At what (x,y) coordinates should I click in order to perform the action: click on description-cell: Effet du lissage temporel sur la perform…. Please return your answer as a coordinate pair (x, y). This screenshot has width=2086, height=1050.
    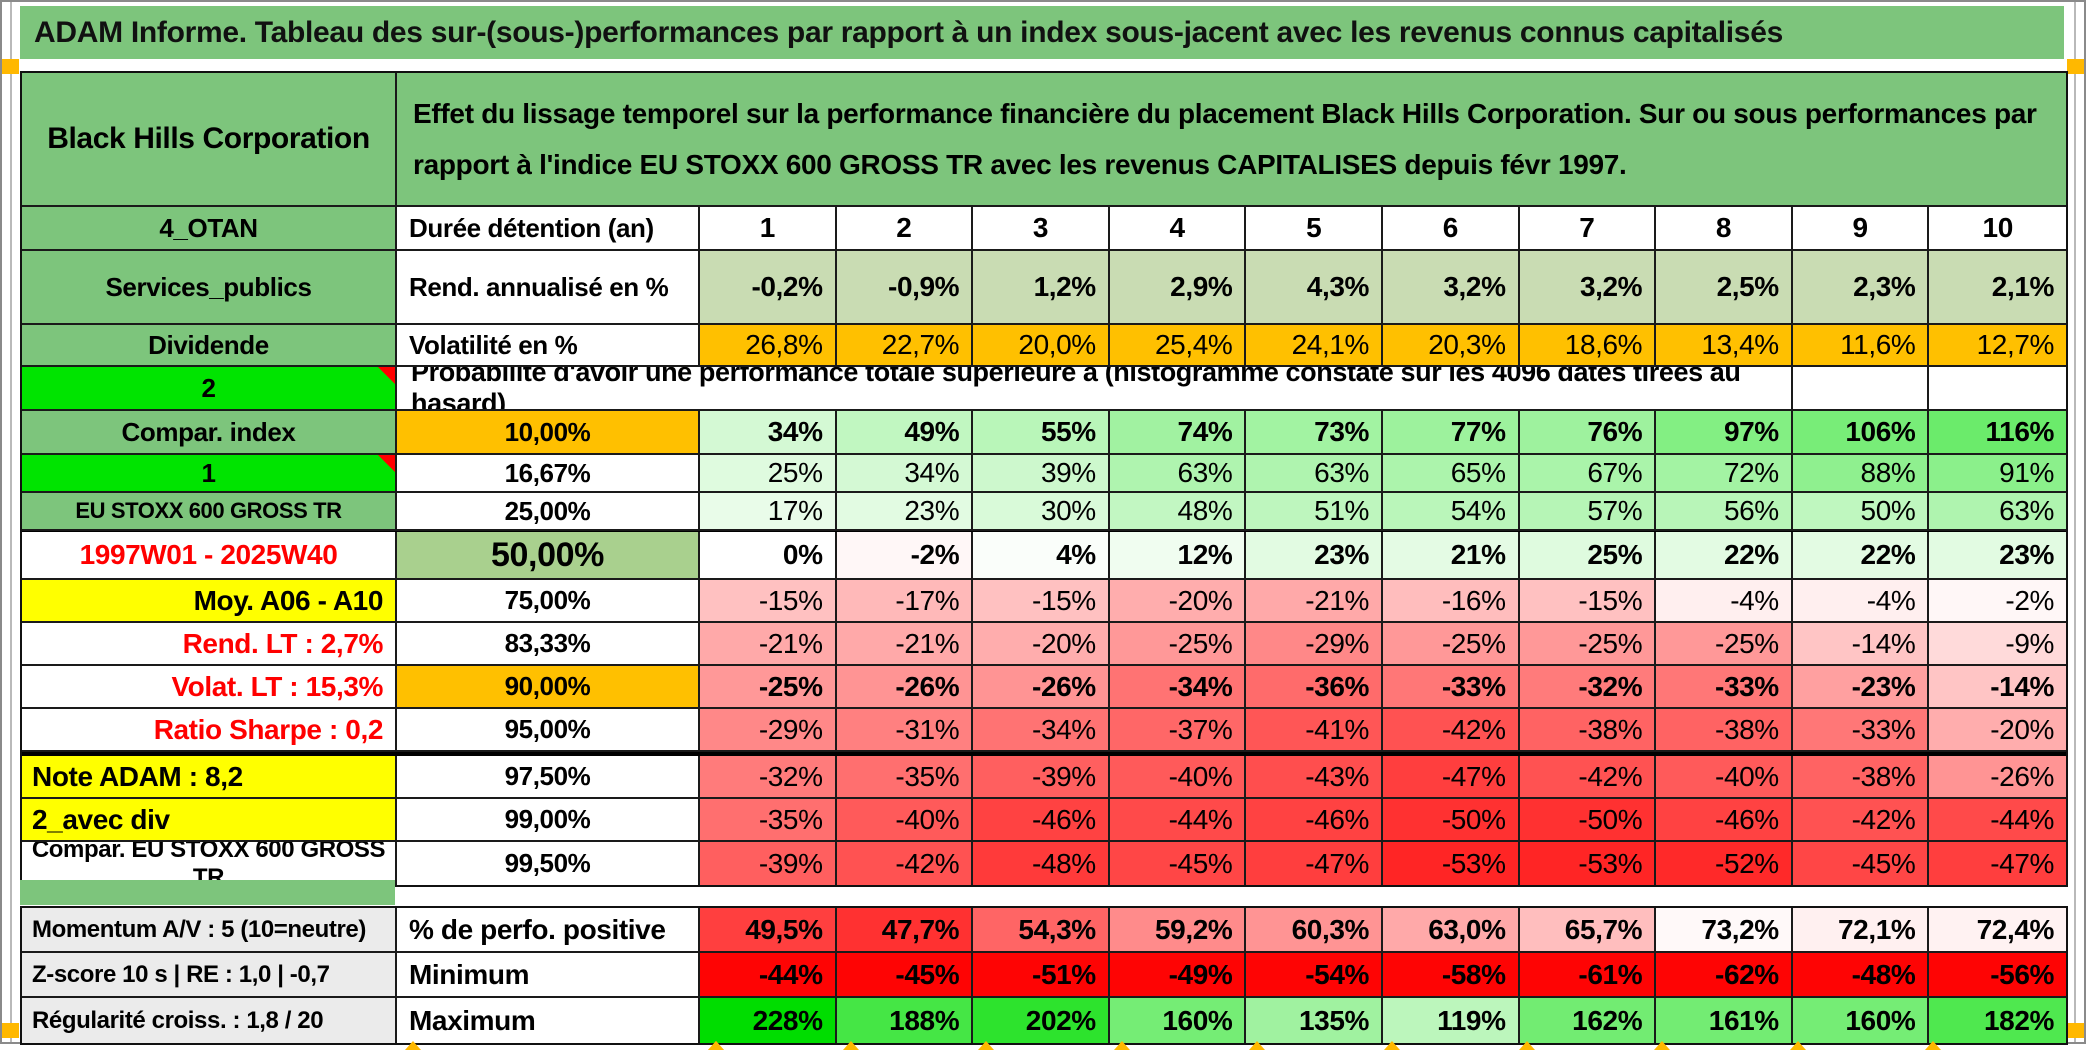
    Looking at the image, I should click on (1231, 140).